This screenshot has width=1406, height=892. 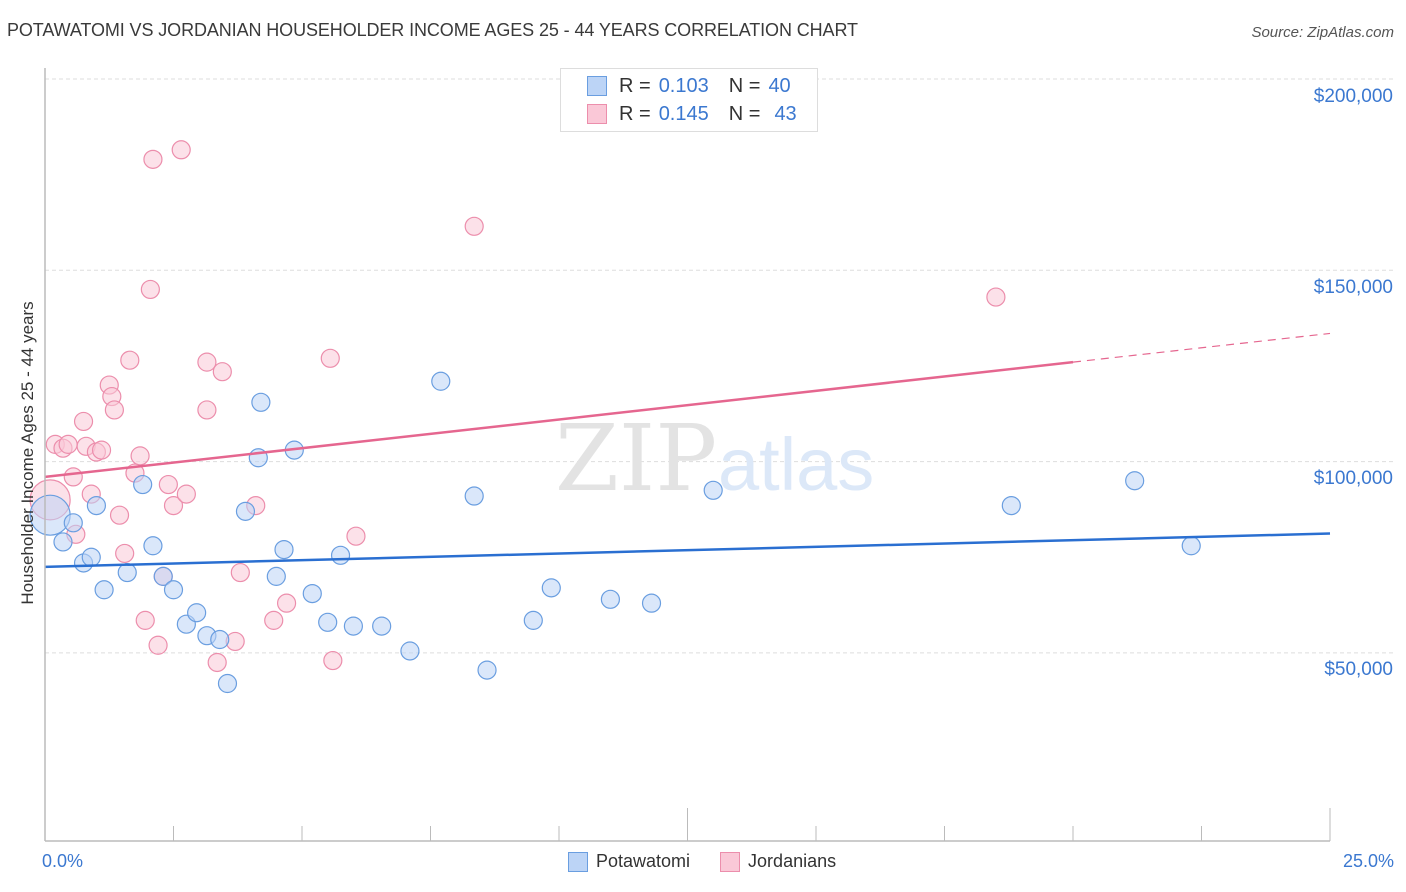 What do you see at coordinates (1353, 287) in the screenshot?
I see `y-tick-150k: $150,000` at bounding box center [1353, 287].